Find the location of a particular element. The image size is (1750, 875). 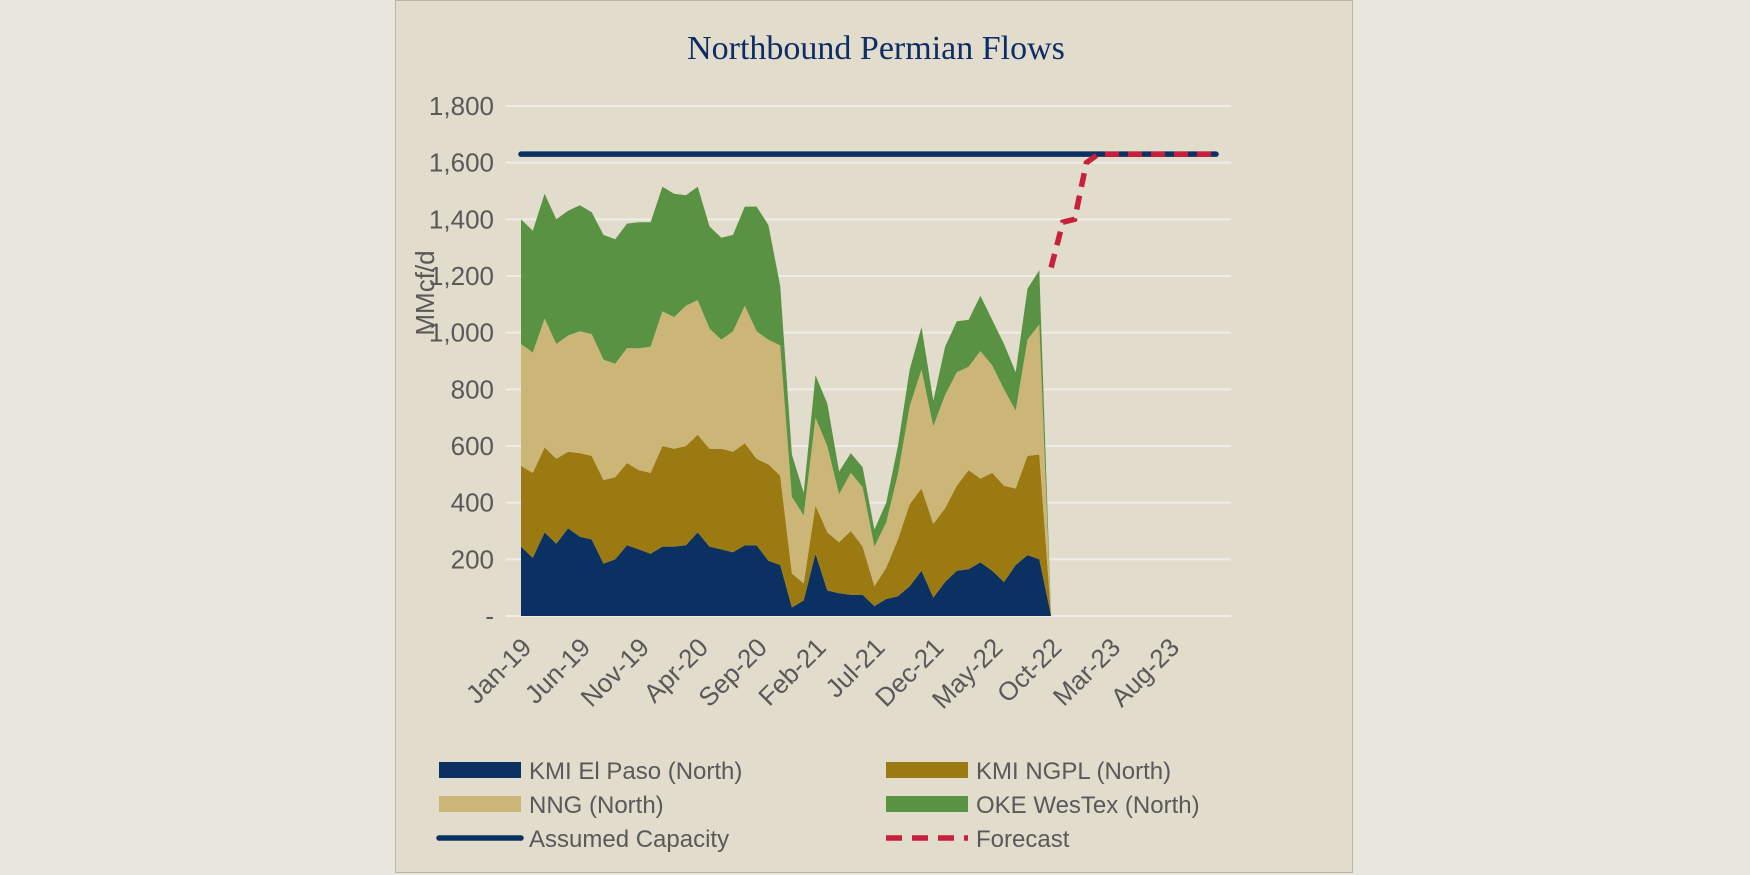

chart-title: Northbound Permian Flows is located at coordinates (876, 48).